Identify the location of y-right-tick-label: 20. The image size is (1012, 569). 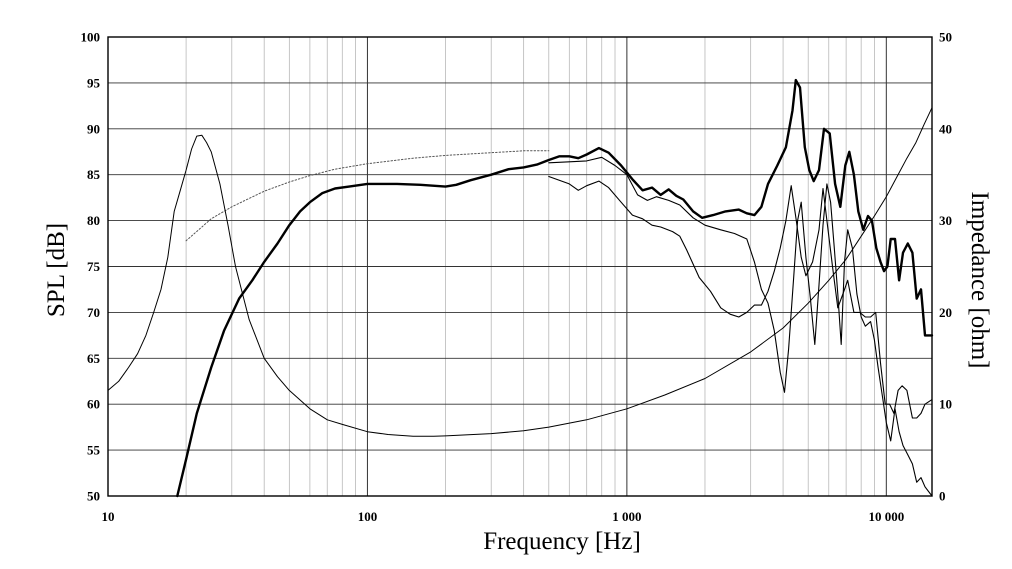
(945, 312).